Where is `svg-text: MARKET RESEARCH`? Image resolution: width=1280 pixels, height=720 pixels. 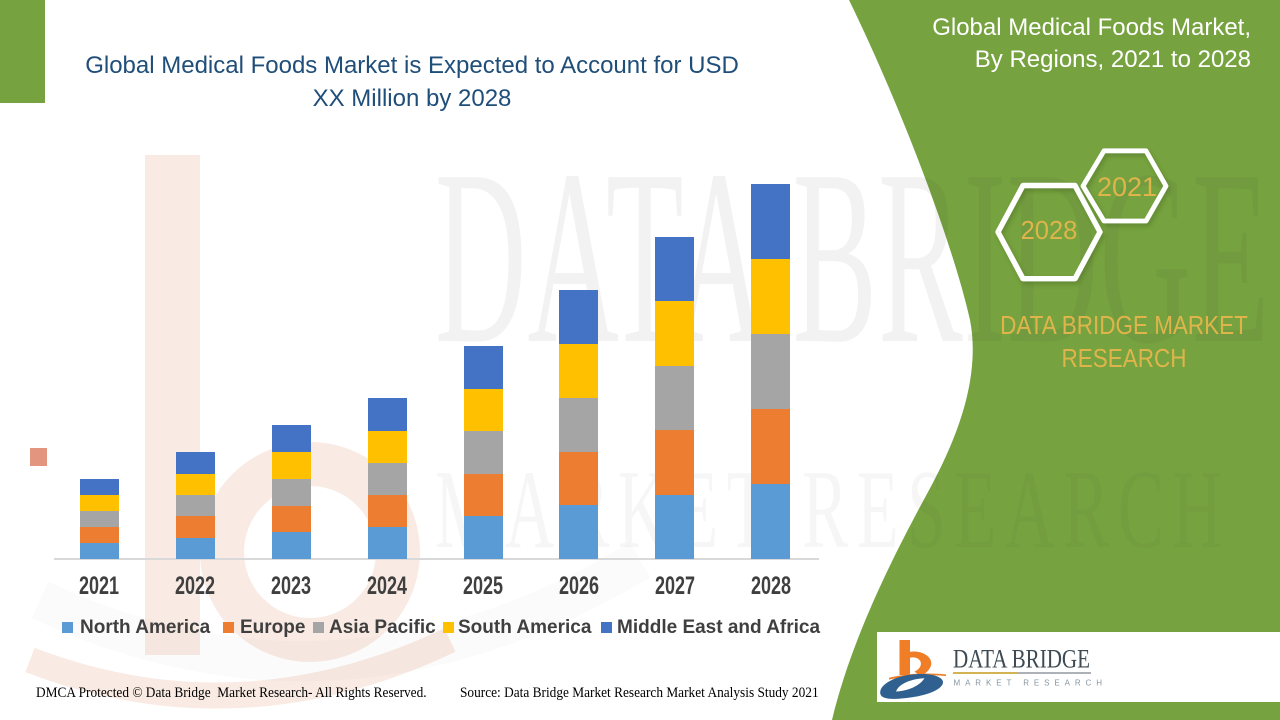
svg-text: MARKET RESEARCH is located at coordinates (1030, 683).